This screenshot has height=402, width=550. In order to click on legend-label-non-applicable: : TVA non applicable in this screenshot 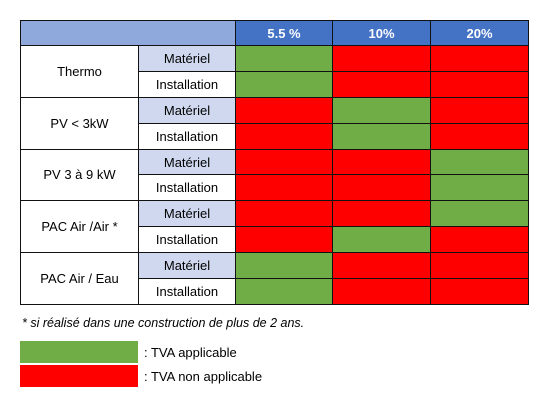, I will do `click(203, 376)`.